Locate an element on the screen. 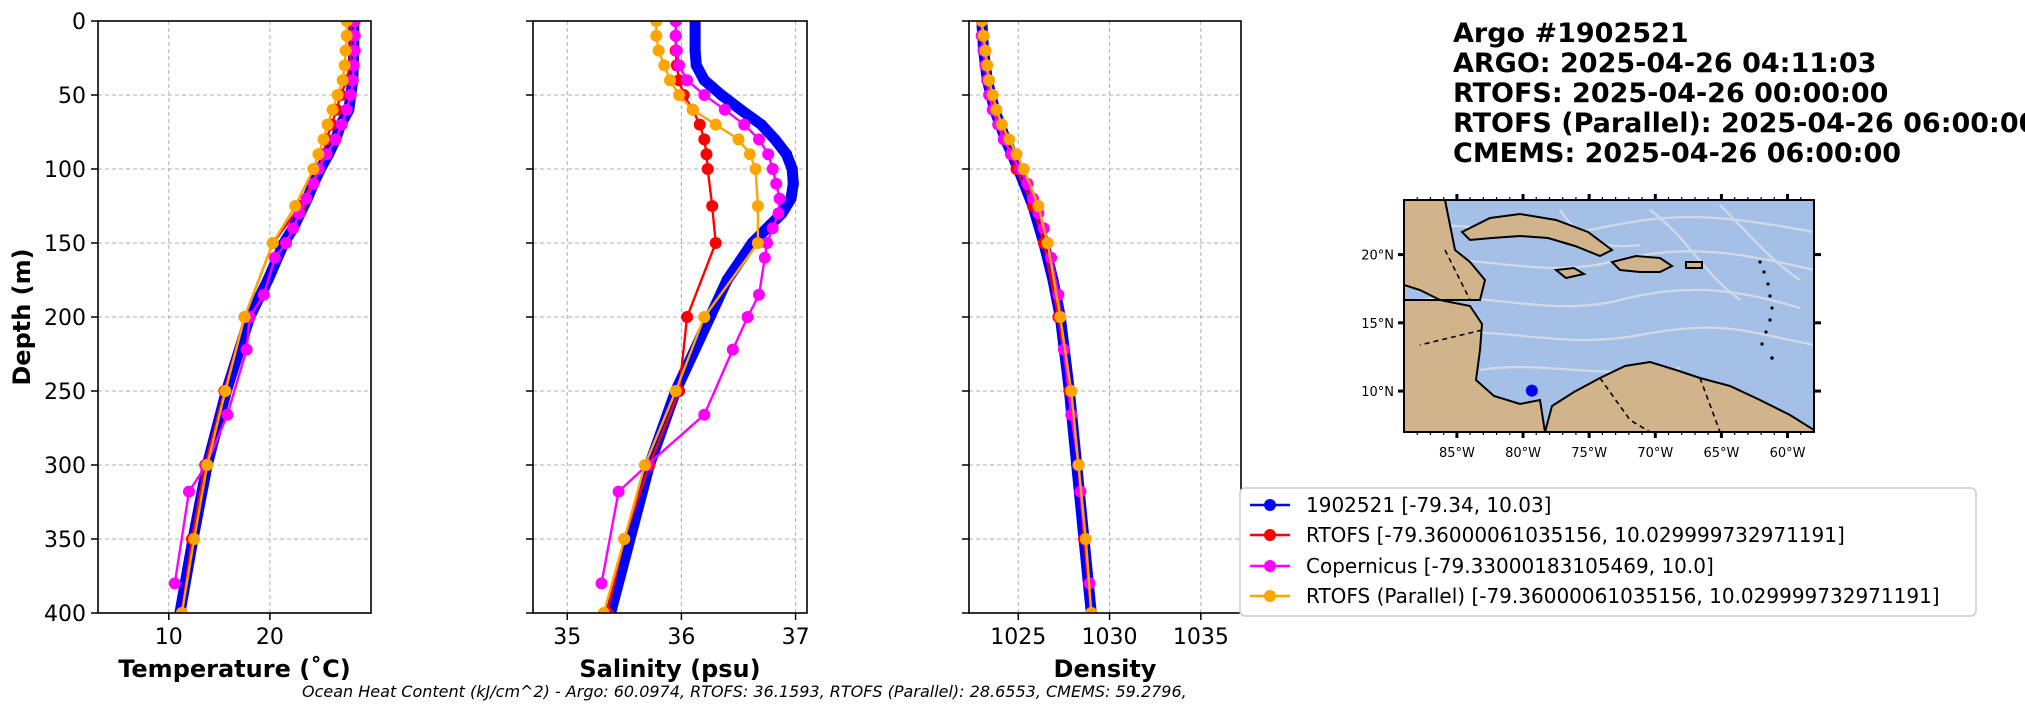 This screenshot has height=712, width=2025. salinity-series is located at coordinates (697, 317).